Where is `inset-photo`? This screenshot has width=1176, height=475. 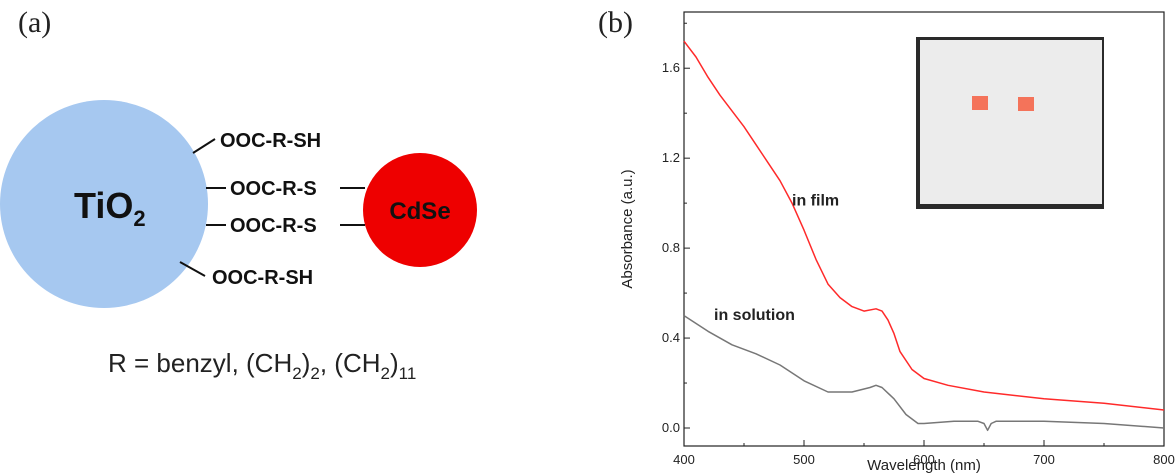 inset-photo is located at coordinates (1010, 123).